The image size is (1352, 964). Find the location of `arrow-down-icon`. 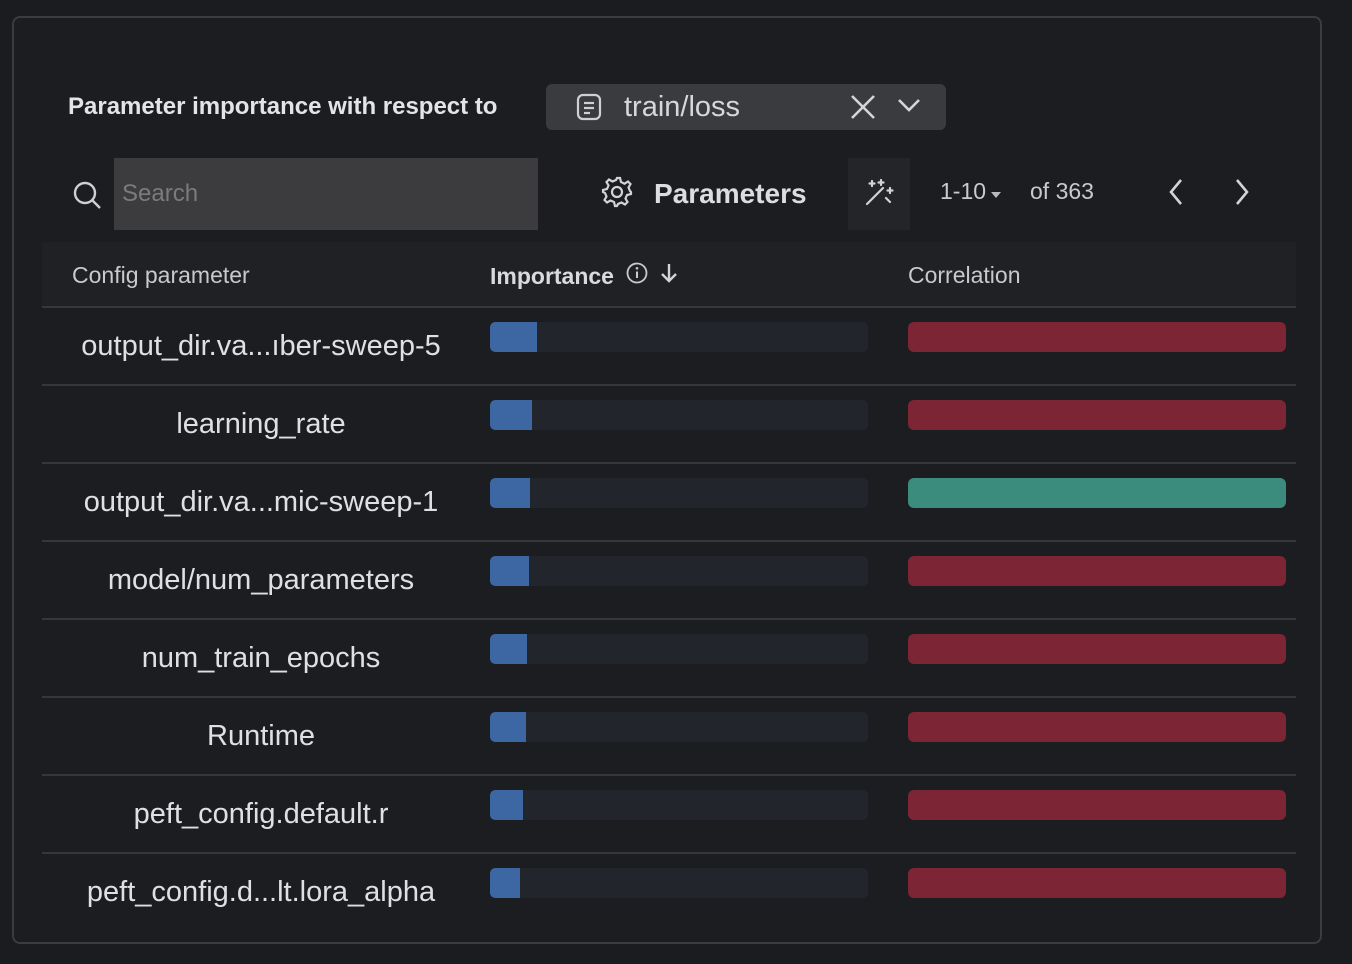

arrow-down-icon is located at coordinates (669, 276).